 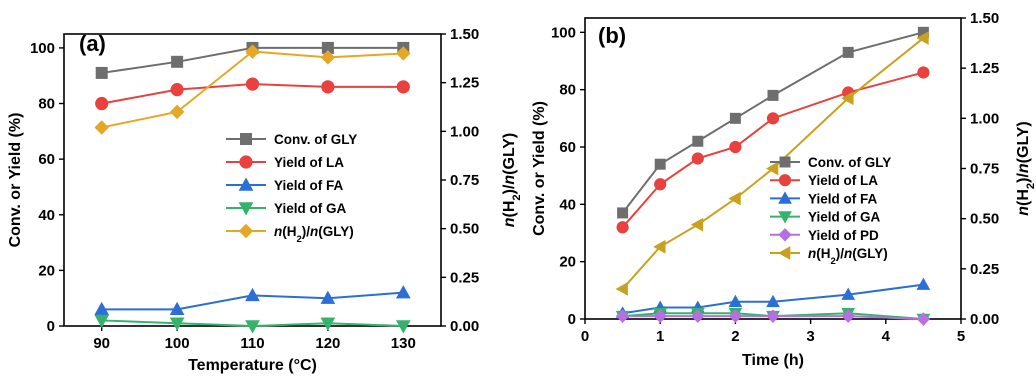 What do you see at coordinates (51, 326) in the screenshot?
I see `y-tick-label: 0` at bounding box center [51, 326].